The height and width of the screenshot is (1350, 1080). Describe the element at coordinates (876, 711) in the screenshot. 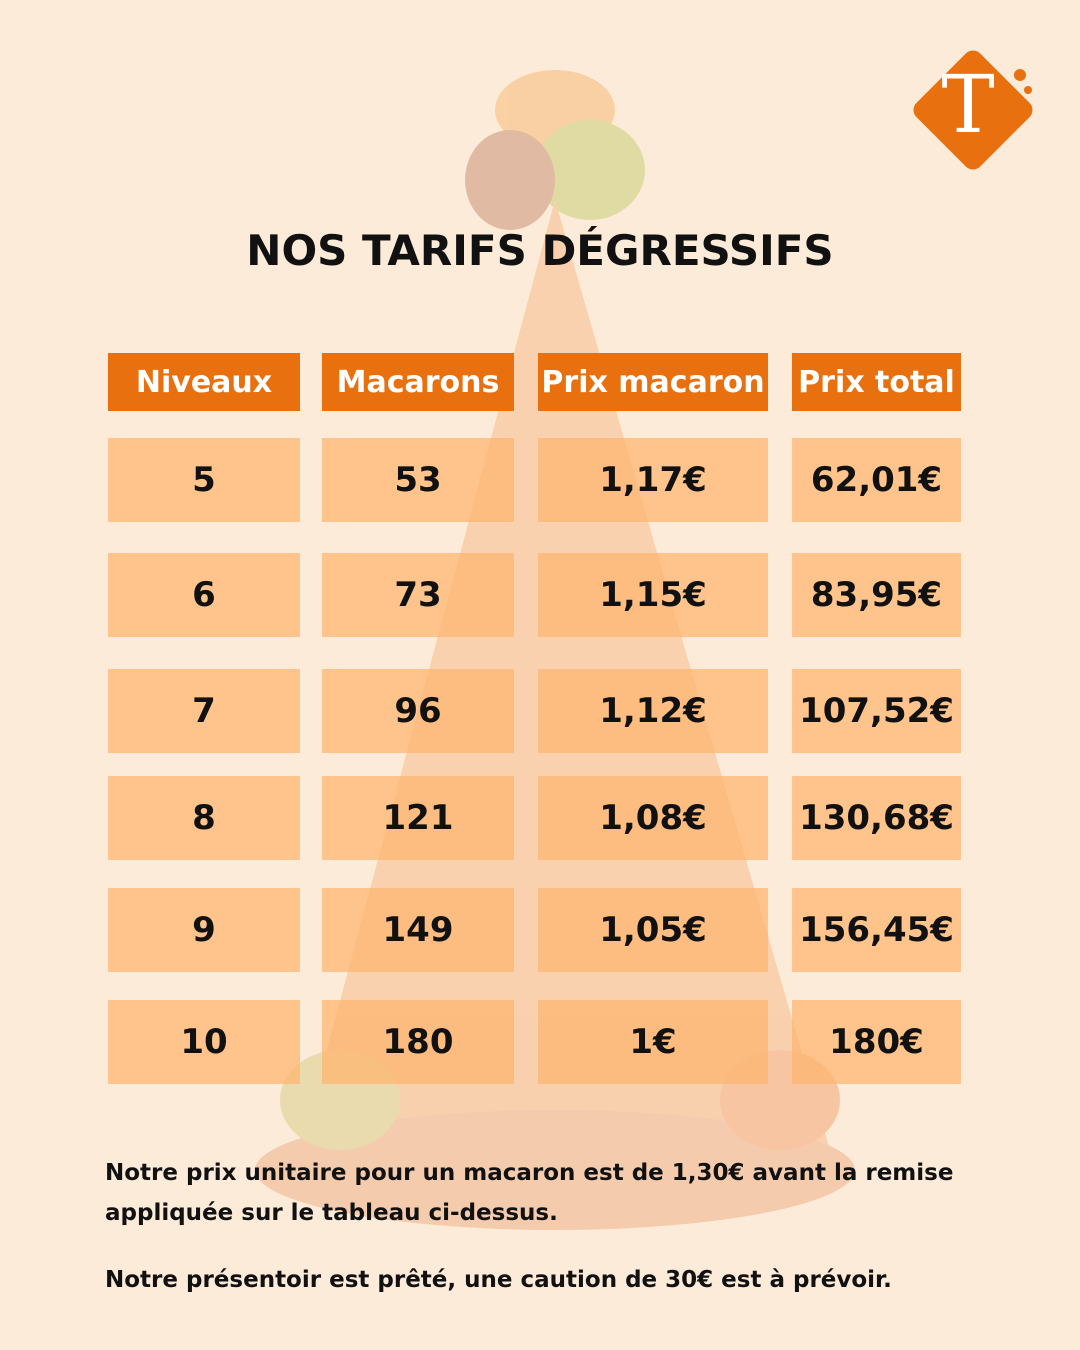

I see `table-cell: 107,52€` at that location.